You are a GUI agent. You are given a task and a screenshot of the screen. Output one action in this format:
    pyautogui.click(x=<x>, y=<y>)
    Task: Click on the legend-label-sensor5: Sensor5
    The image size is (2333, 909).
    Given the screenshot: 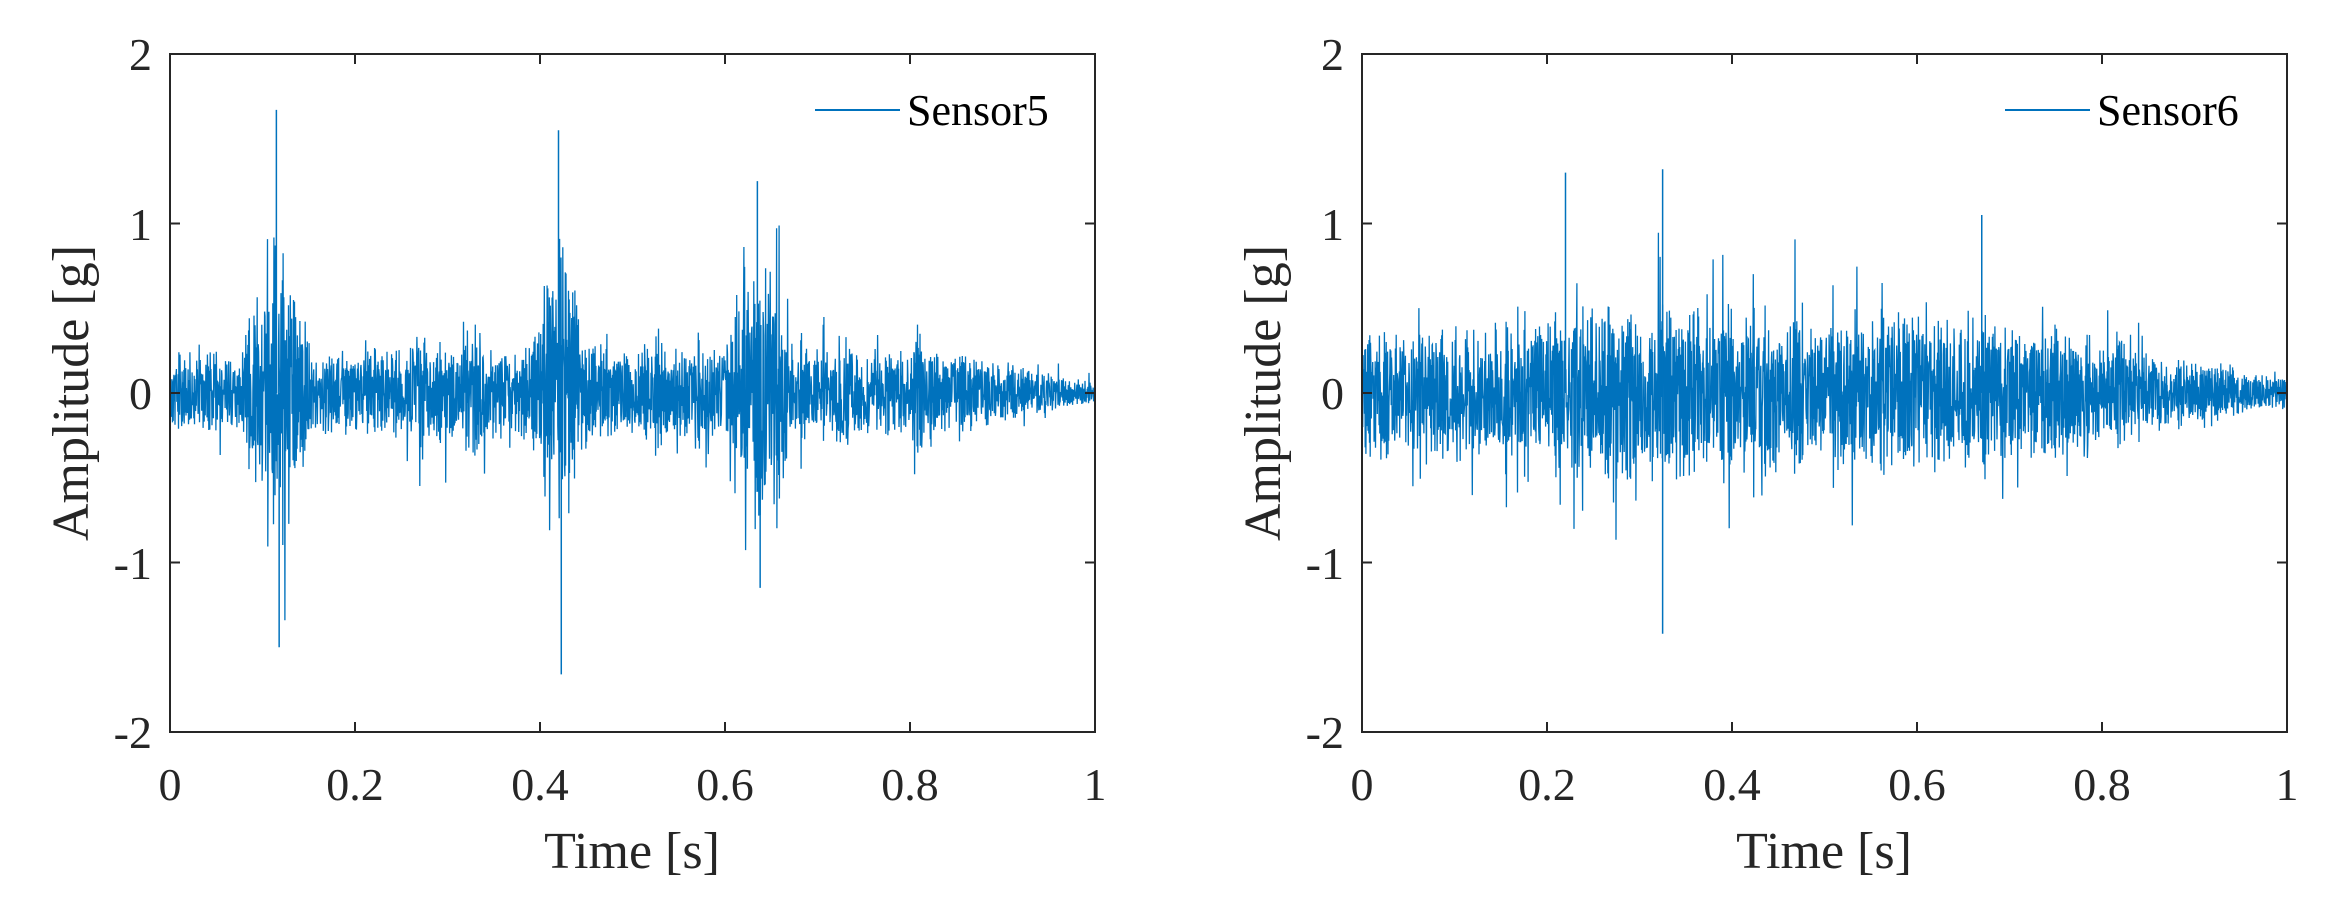 What is the action you would take?
    pyautogui.click(x=978, y=110)
    